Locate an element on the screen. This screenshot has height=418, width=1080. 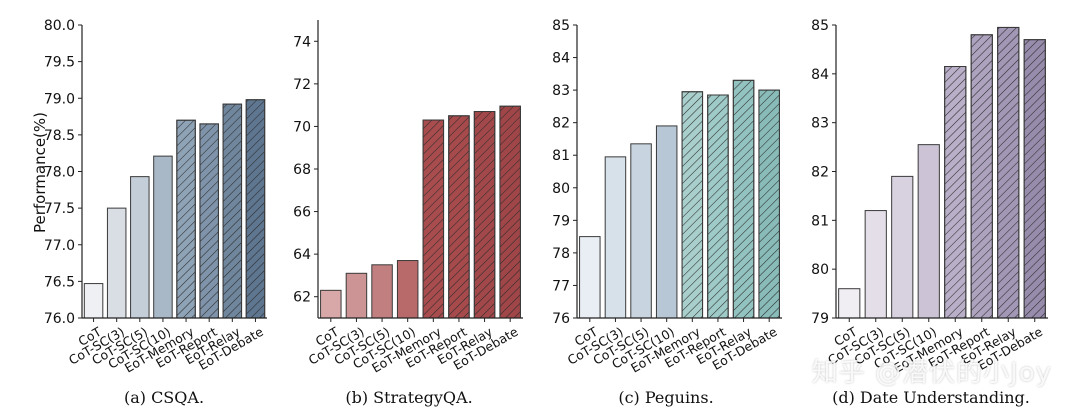
y-tick-label: 77.0 is located at coordinates (59, 246).